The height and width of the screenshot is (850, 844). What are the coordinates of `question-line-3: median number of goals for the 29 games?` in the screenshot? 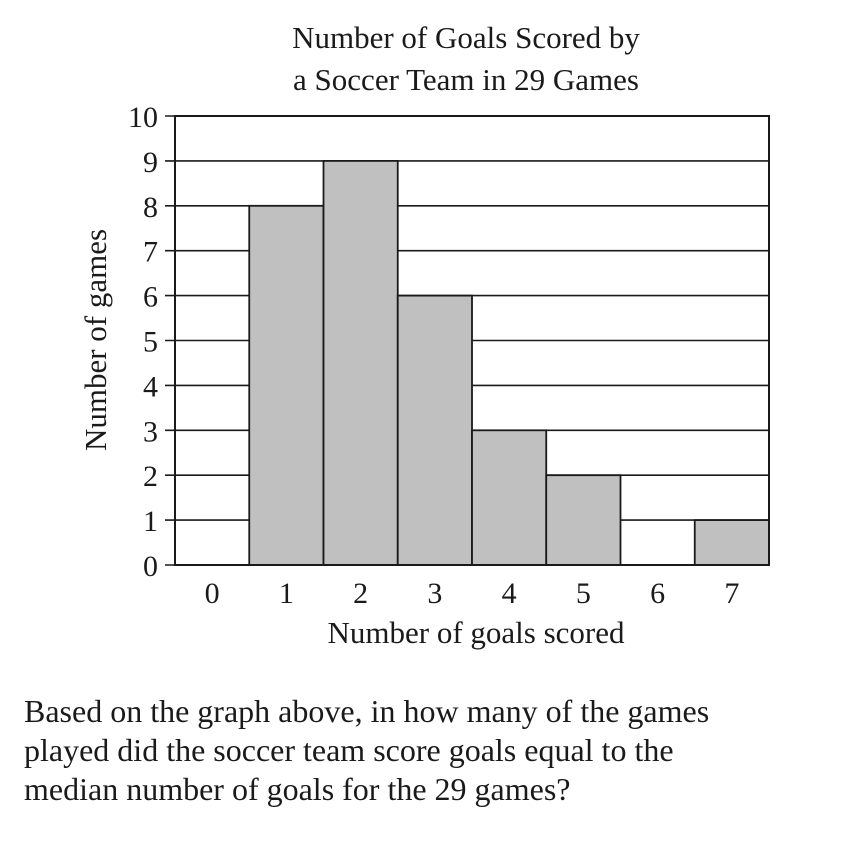 It's located at (297, 789).